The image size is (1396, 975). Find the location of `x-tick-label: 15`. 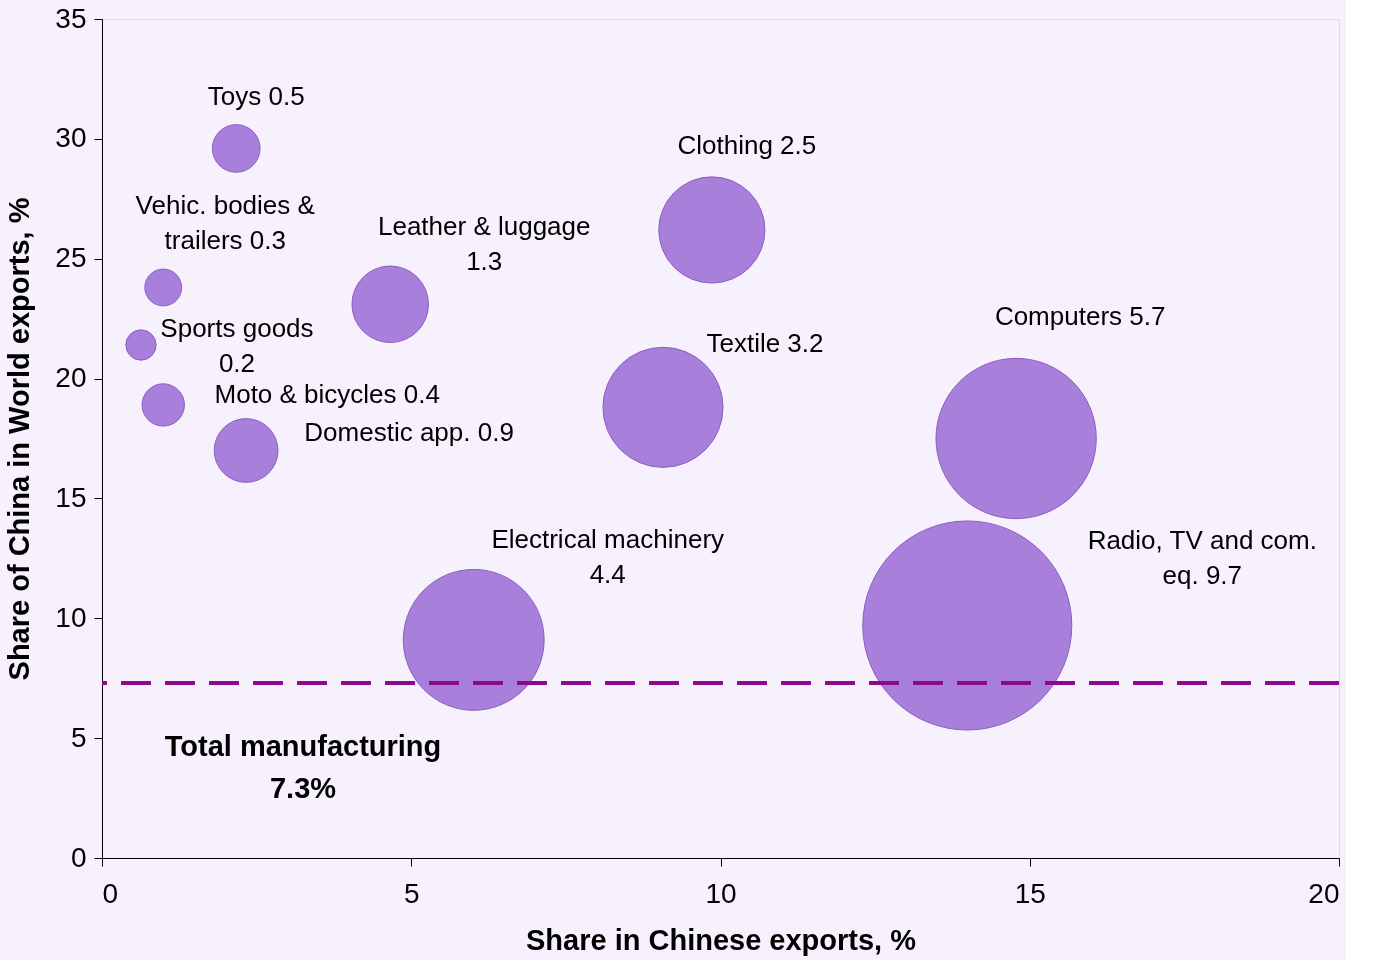

x-tick-label: 15 is located at coordinates (1030, 893).